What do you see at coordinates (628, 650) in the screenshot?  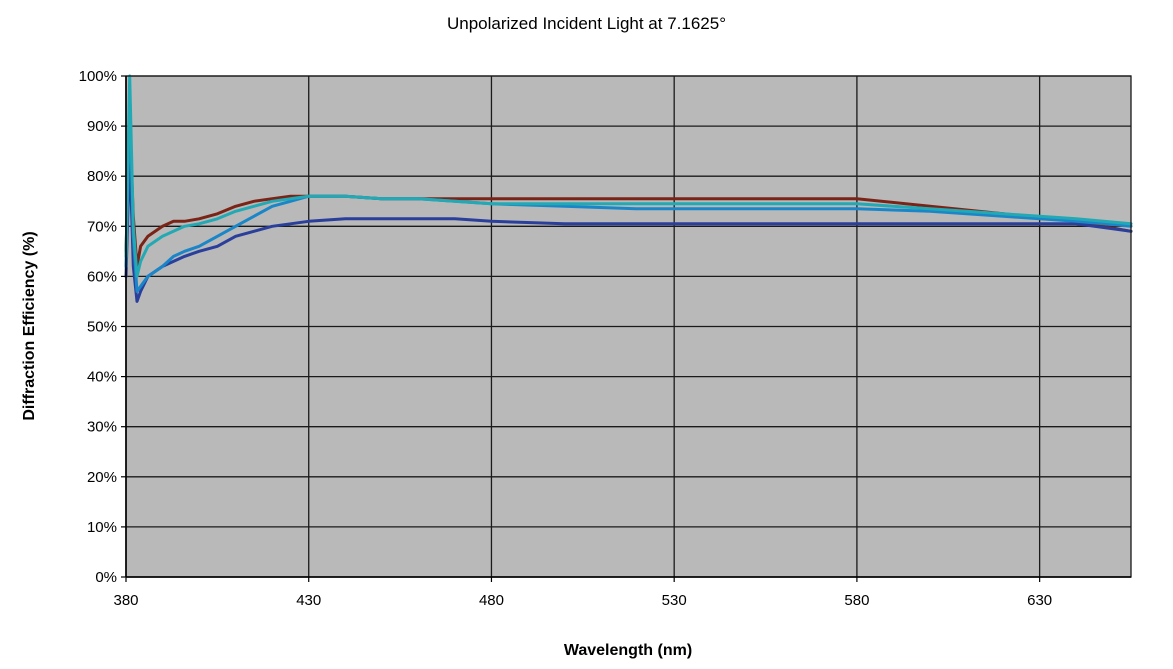 I see `x-axis-label: Wavelength (nm)` at bounding box center [628, 650].